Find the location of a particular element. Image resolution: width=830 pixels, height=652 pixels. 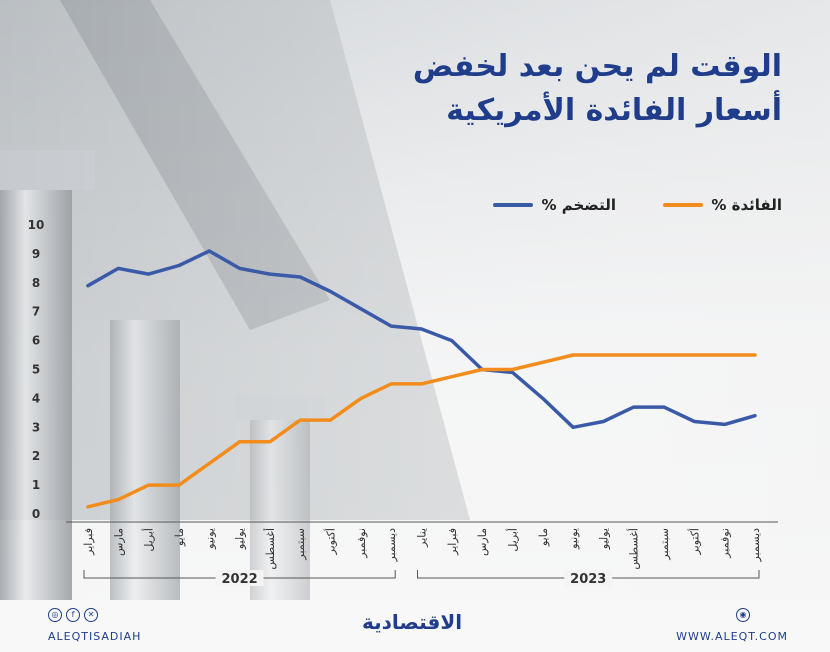

year-label: 2022 is located at coordinates (239, 579).